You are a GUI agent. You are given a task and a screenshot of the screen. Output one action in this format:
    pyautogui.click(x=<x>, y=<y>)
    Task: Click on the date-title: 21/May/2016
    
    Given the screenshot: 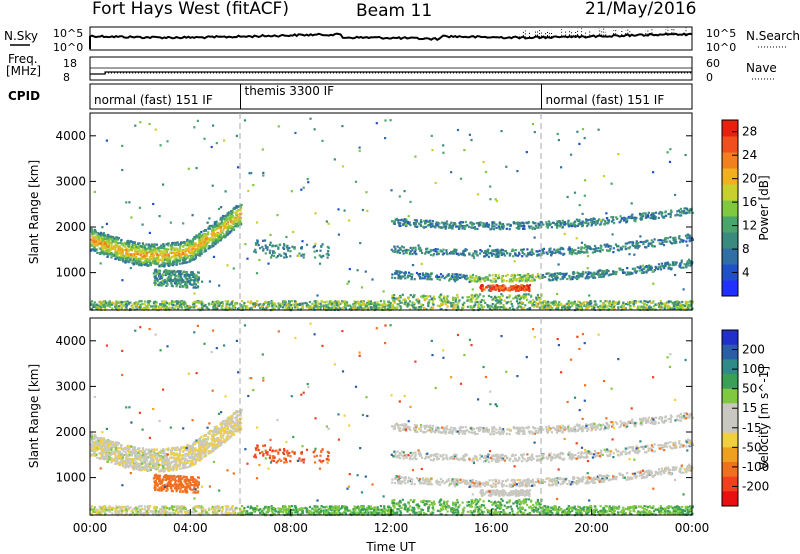 What is the action you would take?
    pyautogui.click(x=641, y=9)
    